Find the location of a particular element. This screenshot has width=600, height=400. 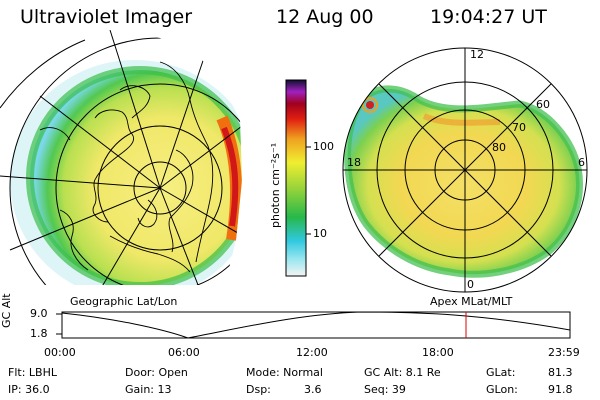

xtick-2359: 23:59 is located at coordinates (564, 352).